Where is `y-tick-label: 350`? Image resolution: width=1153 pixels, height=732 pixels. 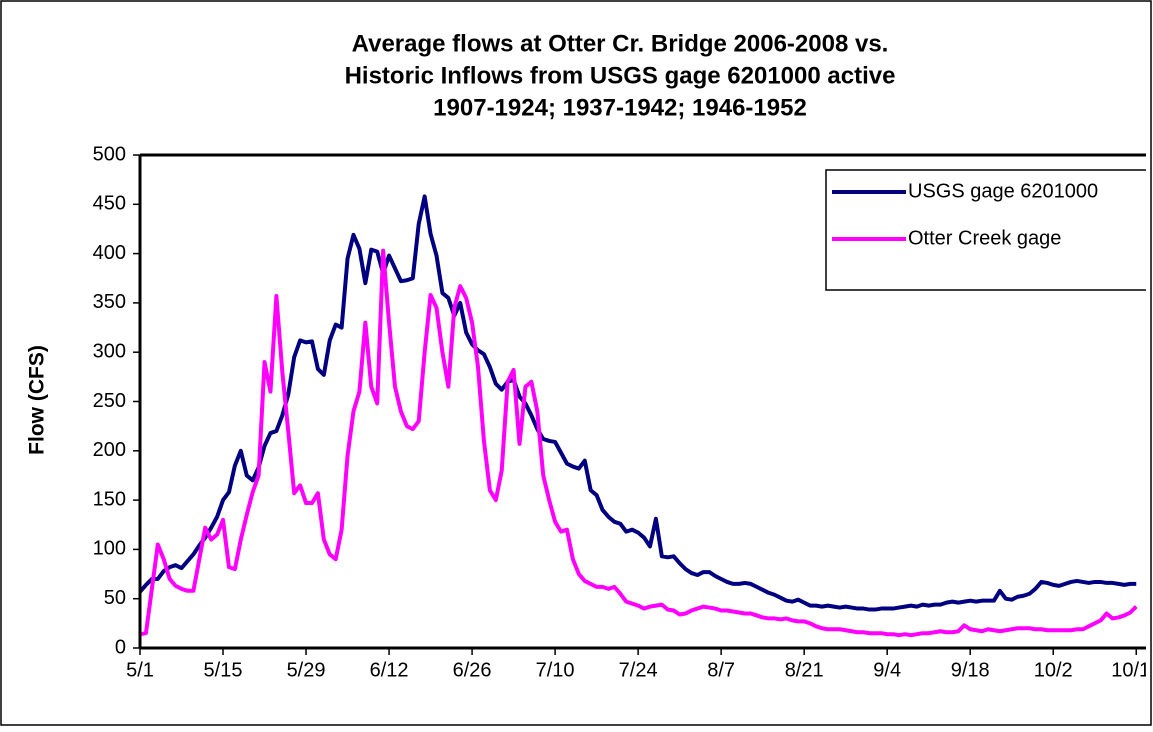 y-tick-label: 350 is located at coordinates (109, 302).